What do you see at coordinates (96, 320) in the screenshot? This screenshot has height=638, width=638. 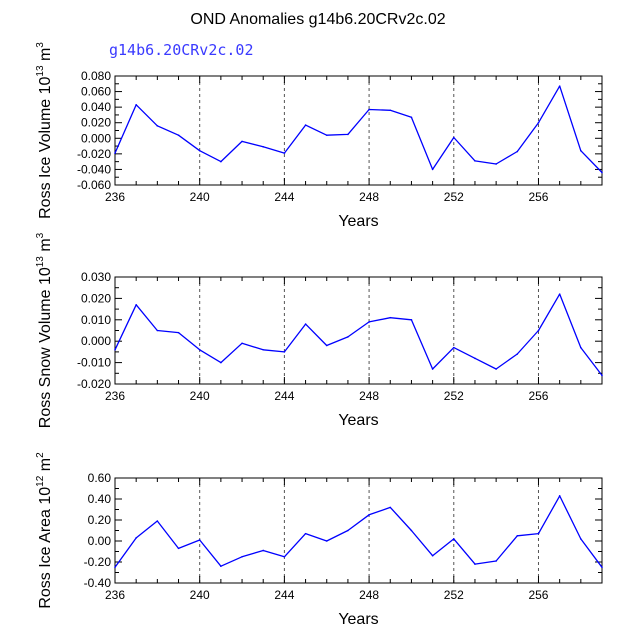 I see `y-tick-label: 0.010` at bounding box center [96, 320].